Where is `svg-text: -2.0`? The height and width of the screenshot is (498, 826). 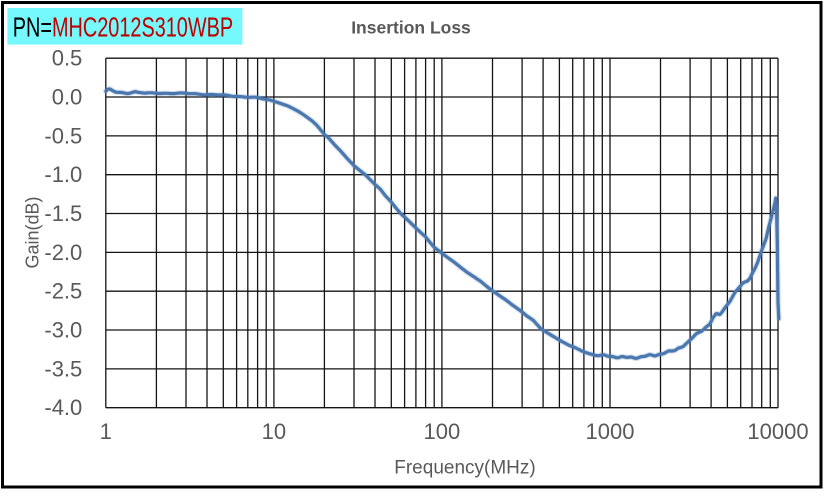 svg-text: -2.0 is located at coordinates (63, 252).